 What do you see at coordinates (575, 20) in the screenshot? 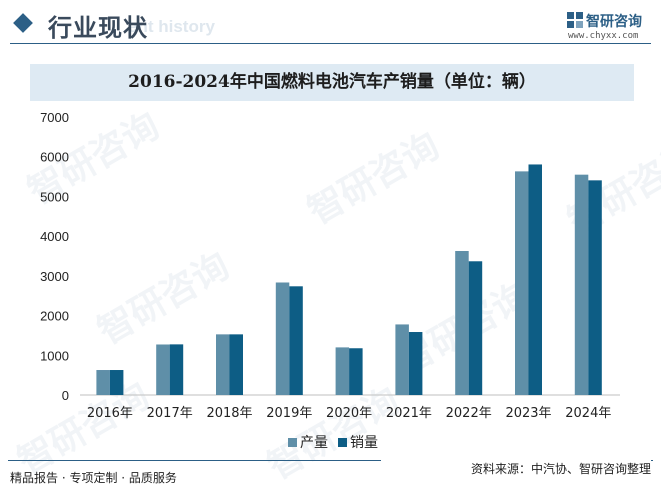
I see `logo-icon` at bounding box center [575, 20].